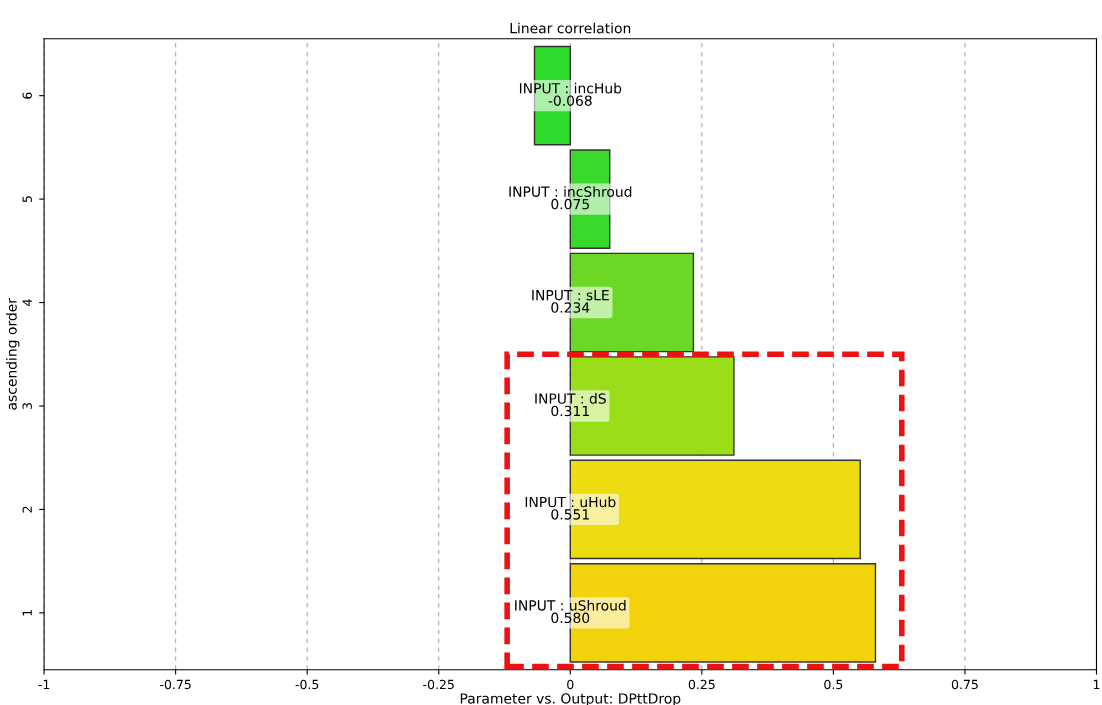 This screenshot has height=705, width=1102. I want to click on x-tick-label: -0.5, so click(307, 684).